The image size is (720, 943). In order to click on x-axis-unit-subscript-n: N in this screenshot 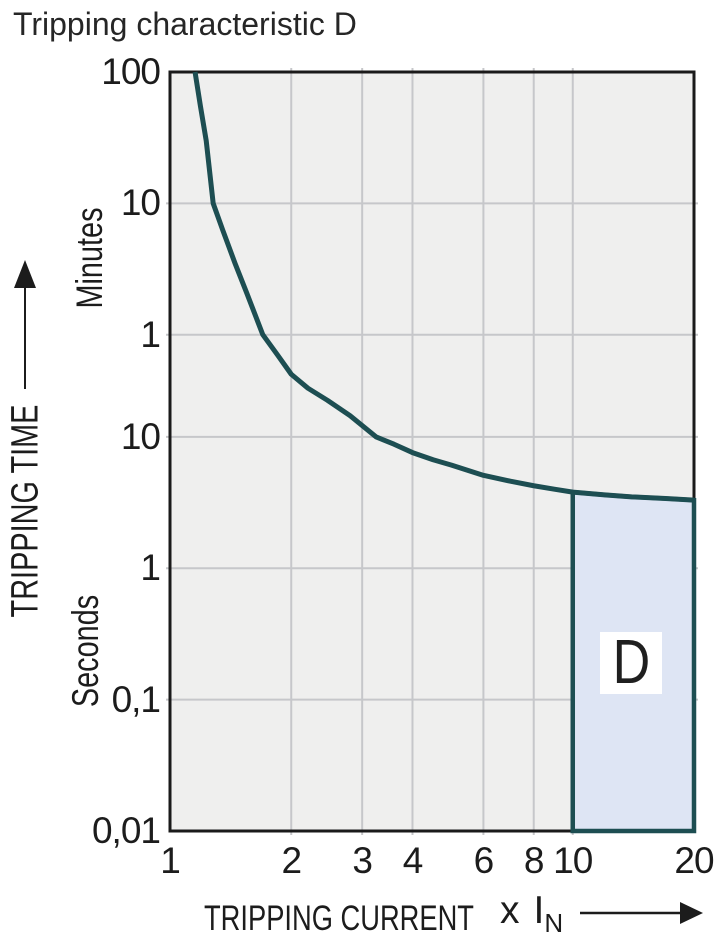, I will do `click(554, 923)`.